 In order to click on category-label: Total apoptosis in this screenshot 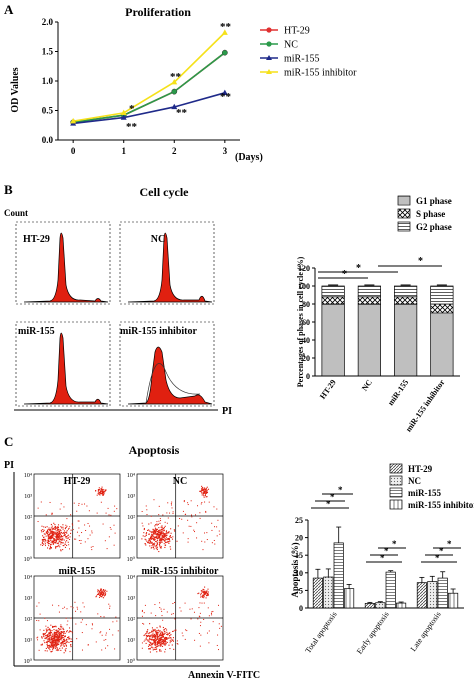, I will do `click(320, 632)`.